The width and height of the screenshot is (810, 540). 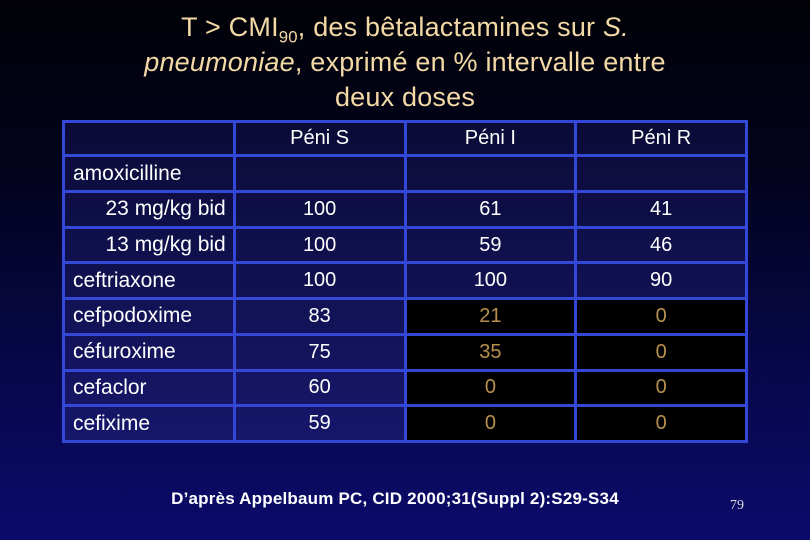 What do you see at coordinates (490, 316) in the screenshot?
I see `value-cell: 21` at bounding box center [490, 316].